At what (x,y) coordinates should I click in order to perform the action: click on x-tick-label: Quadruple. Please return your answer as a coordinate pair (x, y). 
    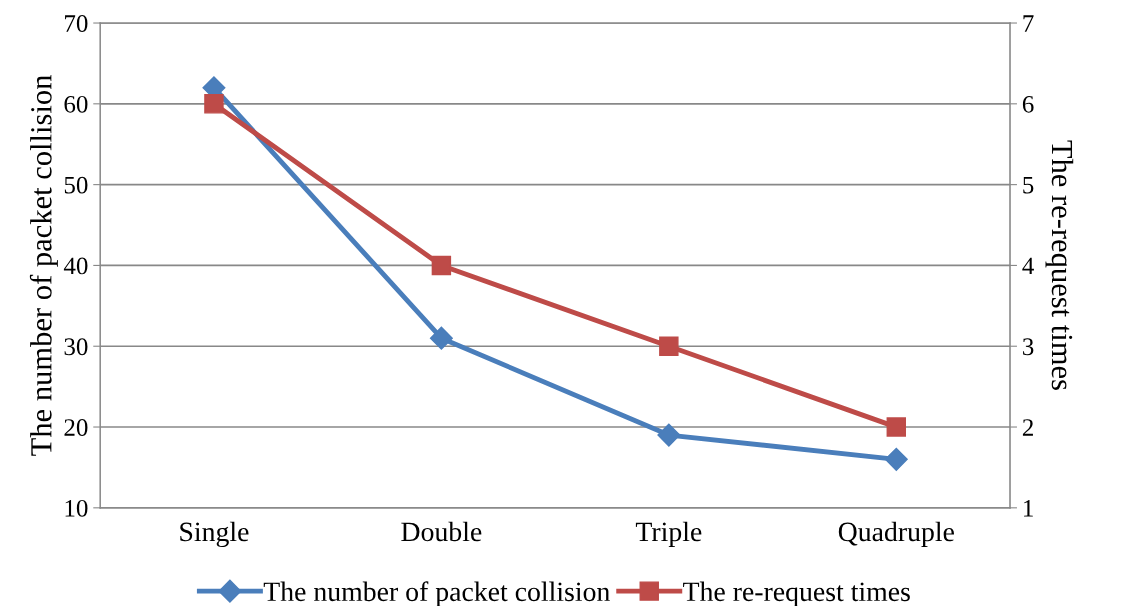
    Looking at the image, I should click on (896, 534).